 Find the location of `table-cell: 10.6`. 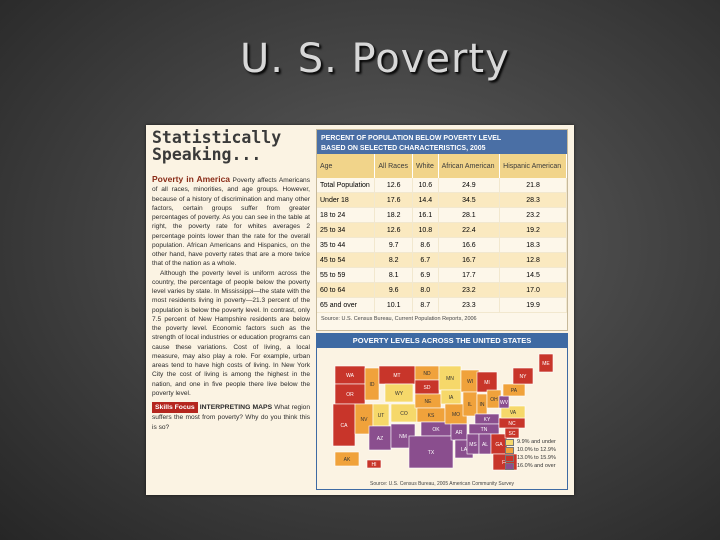

table-cell: 10.6 is located at coordinates (425, 185).